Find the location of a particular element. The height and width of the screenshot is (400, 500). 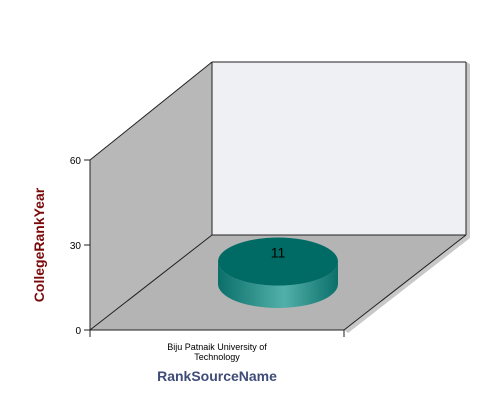

y-tick-label: 60 is located at coordinates (76, 161).